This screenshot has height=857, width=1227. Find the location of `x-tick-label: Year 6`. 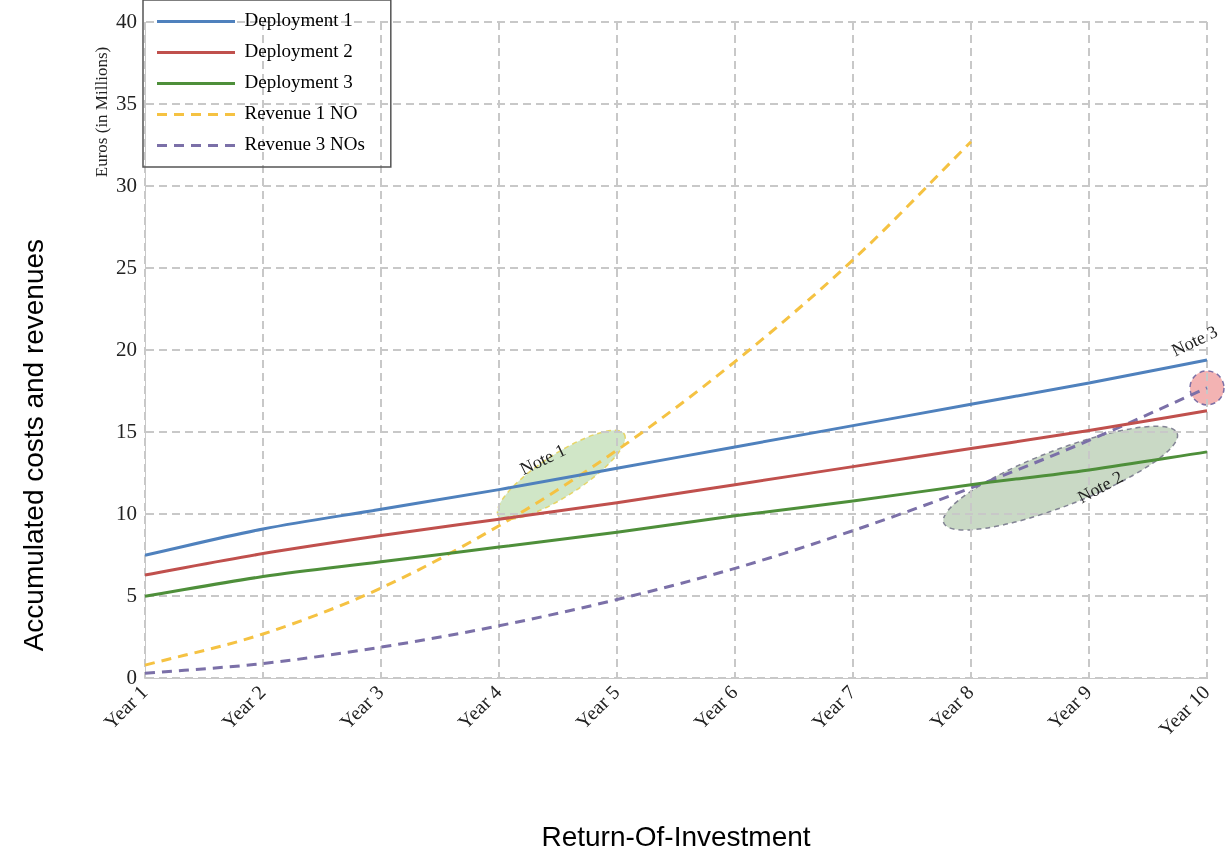

x-tick-label: Year 6 is located at coordinates (715, 706).